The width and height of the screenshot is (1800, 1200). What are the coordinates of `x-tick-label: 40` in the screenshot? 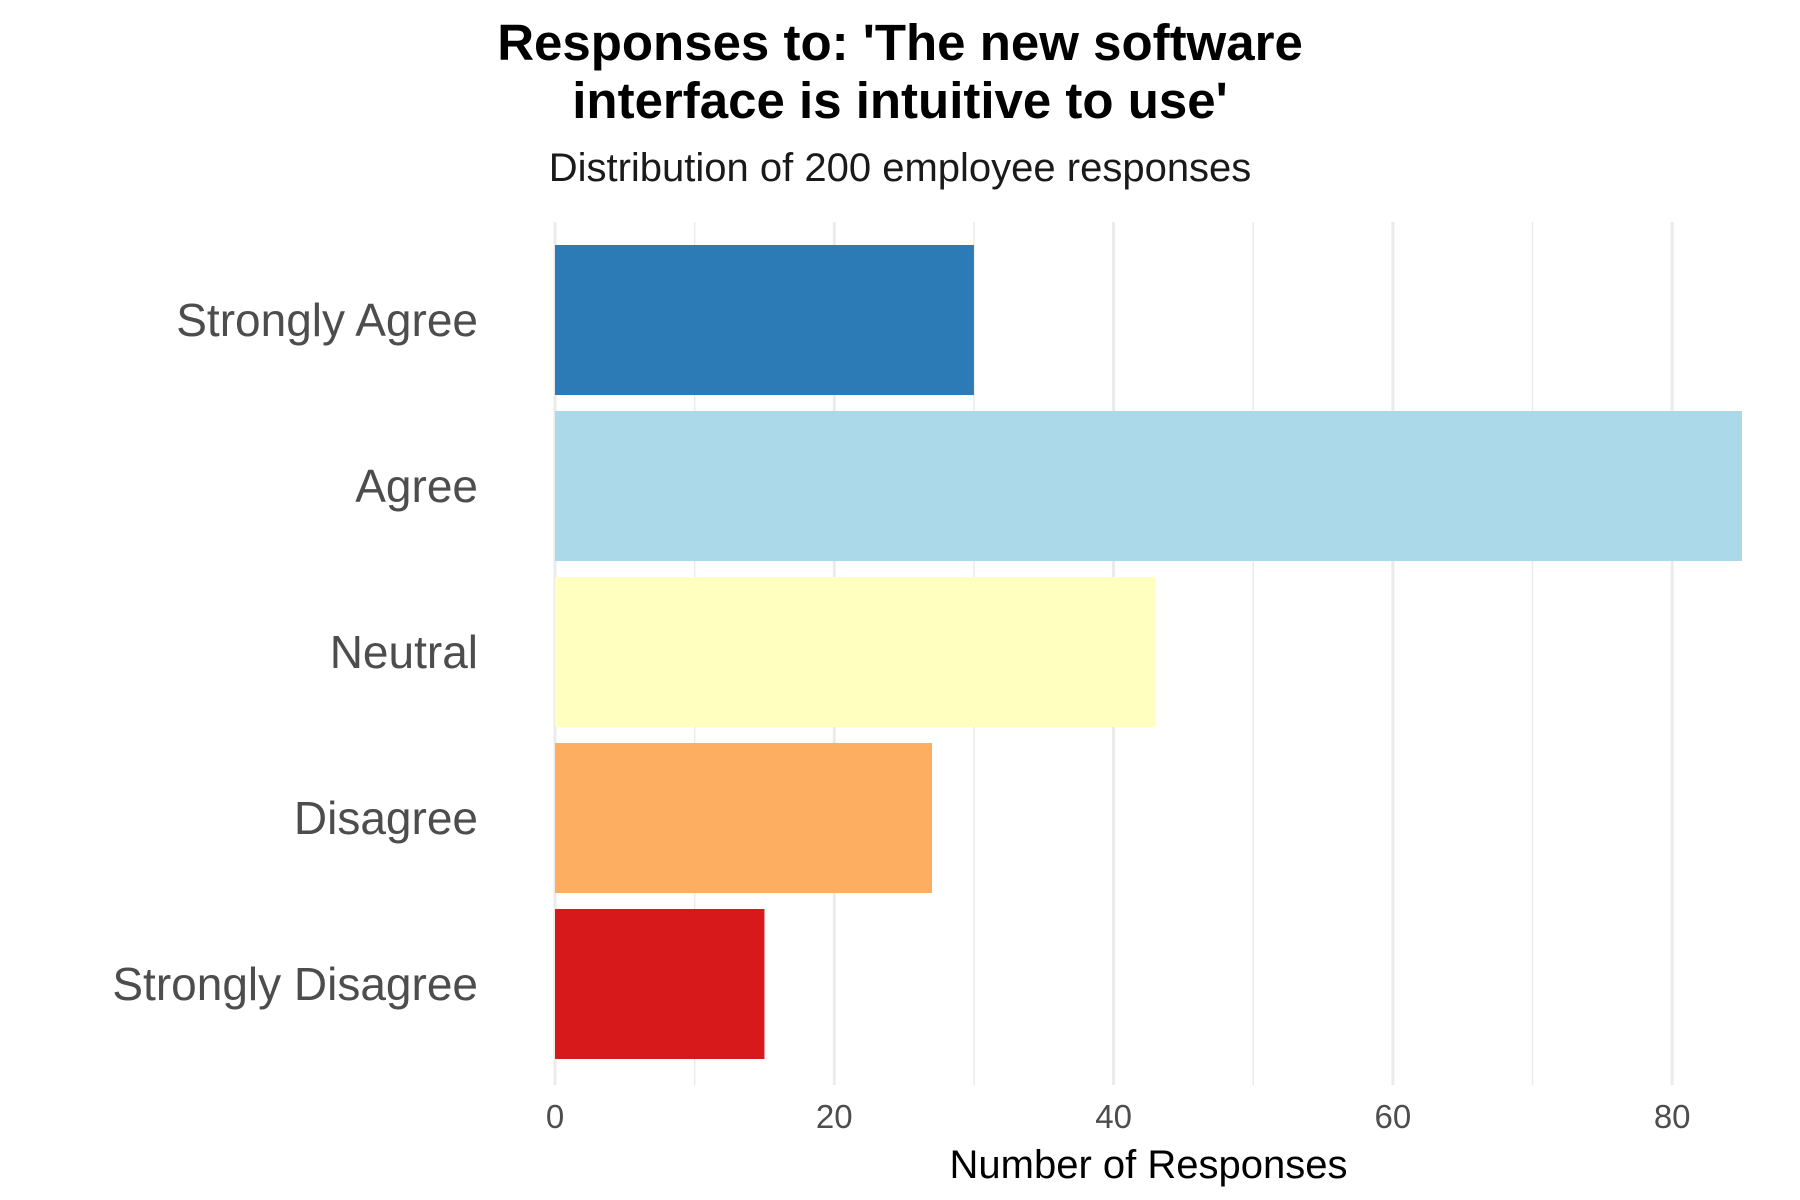 It's located at (1113, 1116).